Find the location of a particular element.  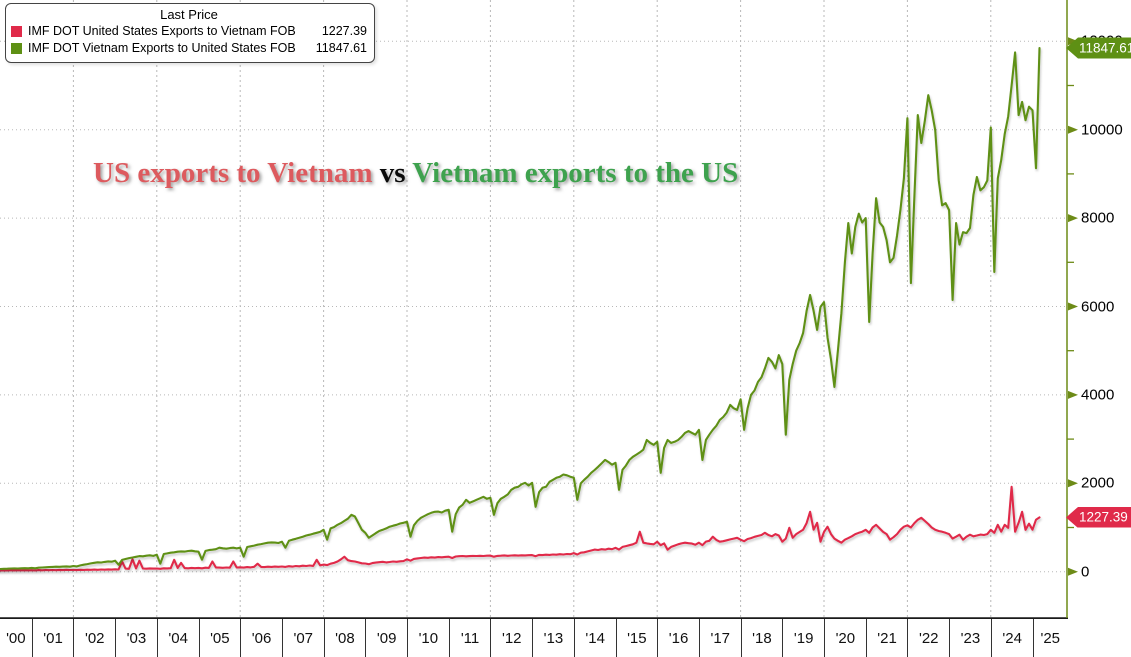

title-vietnam-exports: Vietnam exports to the US is located at coordinates (575, 173).